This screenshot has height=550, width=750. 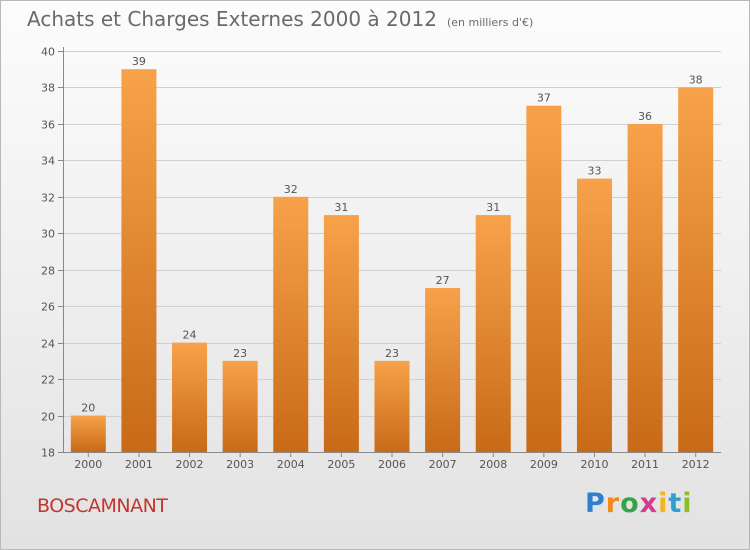 What do you see at coordinates (139, 464) in the screenshot?
I see `x-tick-label: 2001` at bounding box center [139, 464].